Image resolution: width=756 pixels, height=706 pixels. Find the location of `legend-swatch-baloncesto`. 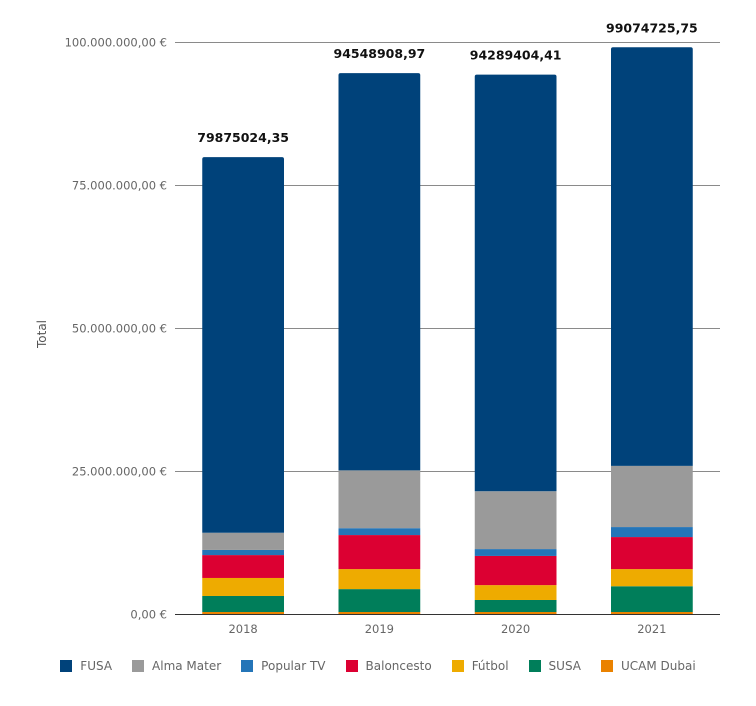

legend-swatch-baloncesto is located at coordinates (351, 666).